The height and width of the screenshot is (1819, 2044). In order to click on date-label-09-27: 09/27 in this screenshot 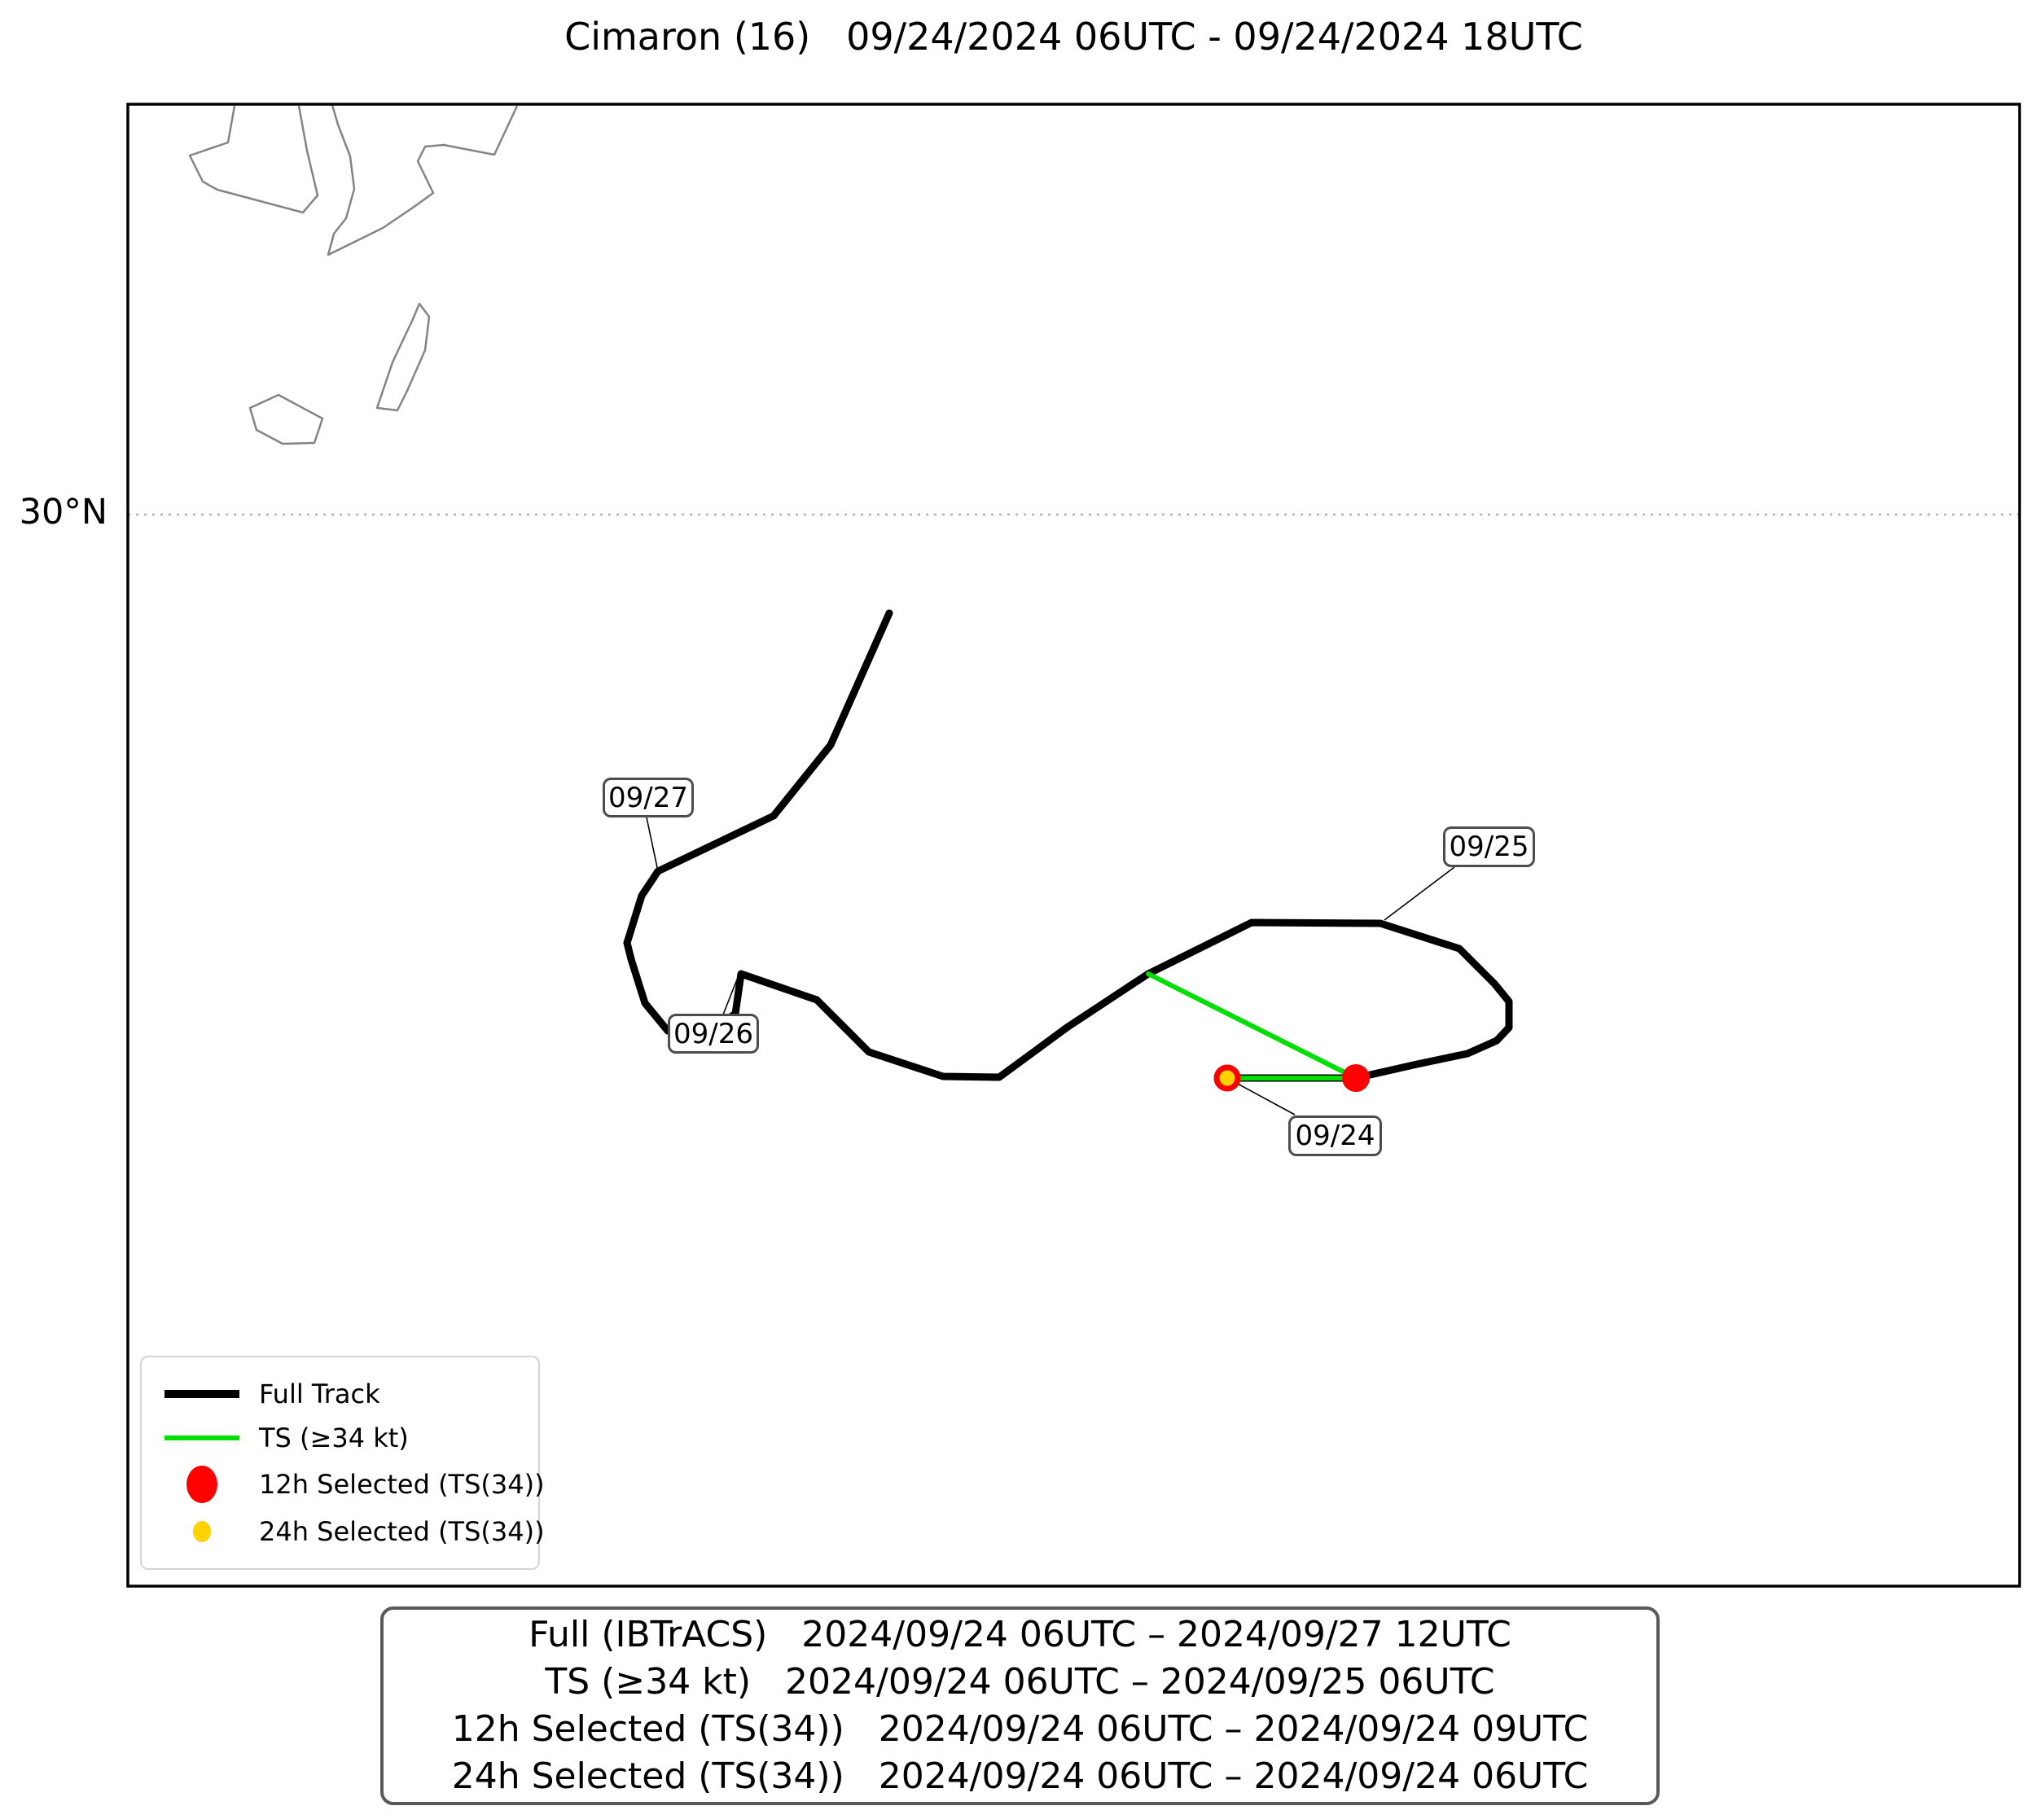, I will do `click(648, 797)`.